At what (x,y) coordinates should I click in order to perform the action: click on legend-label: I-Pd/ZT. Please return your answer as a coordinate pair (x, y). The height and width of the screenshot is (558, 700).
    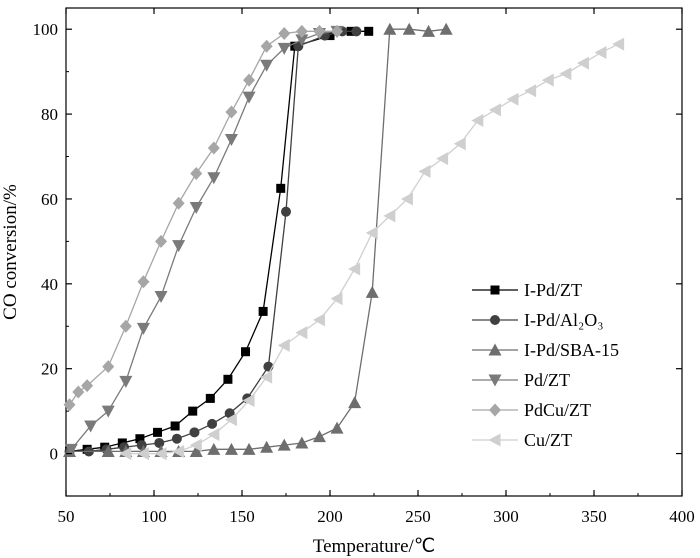
    Looking at the image, I should click on (553, 290).